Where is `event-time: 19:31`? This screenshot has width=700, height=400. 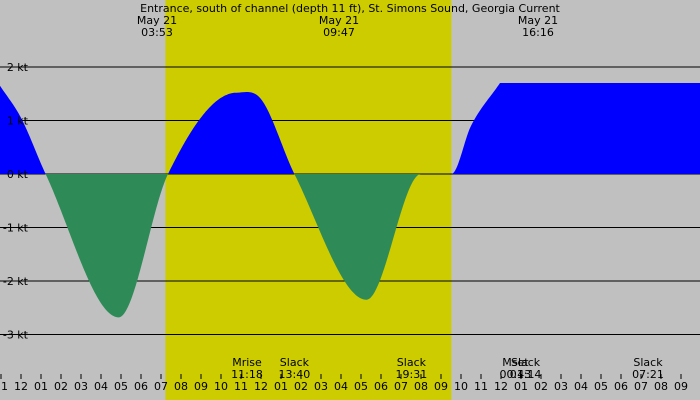 event-time: 19:31 is located at coordinates (412, 374).